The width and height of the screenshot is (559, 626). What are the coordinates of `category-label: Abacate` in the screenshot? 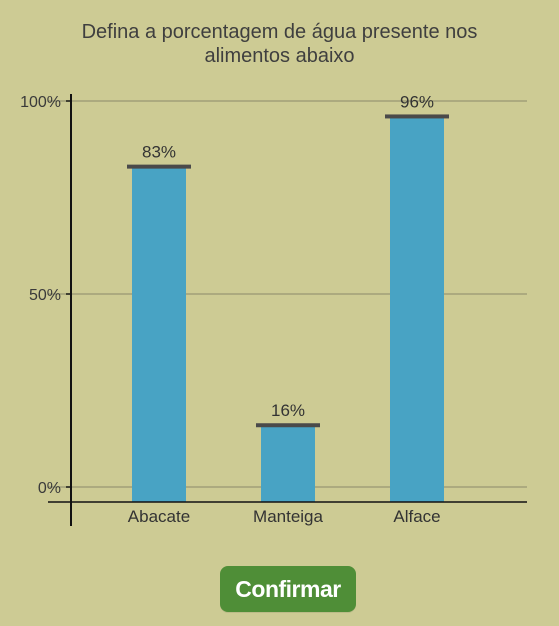 It's located at (159, 516).